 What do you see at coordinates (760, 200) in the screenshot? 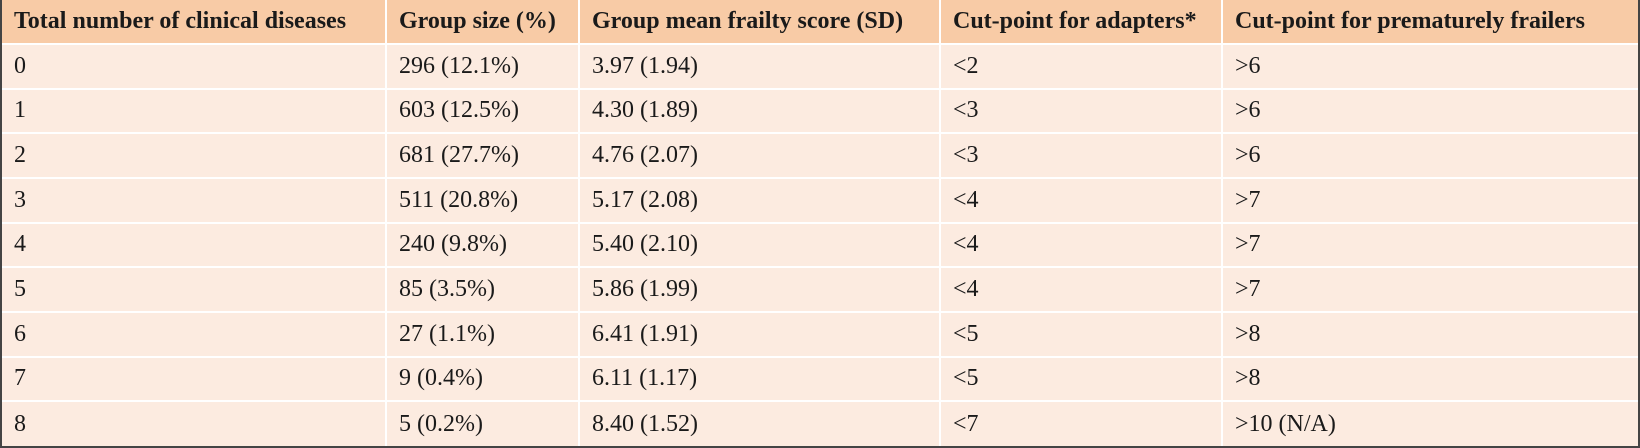
I see `cell-mean-frailty-score: 5.17 (2.08)` at bounding box center [760, 200].